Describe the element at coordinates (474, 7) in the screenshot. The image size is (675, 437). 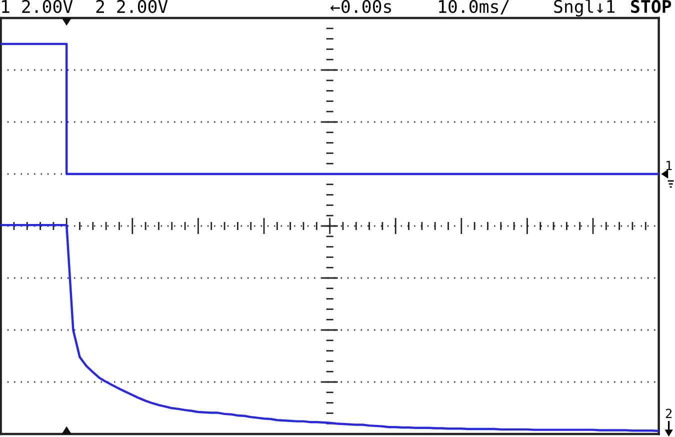
I see `text: 10.0ms/` at that location.